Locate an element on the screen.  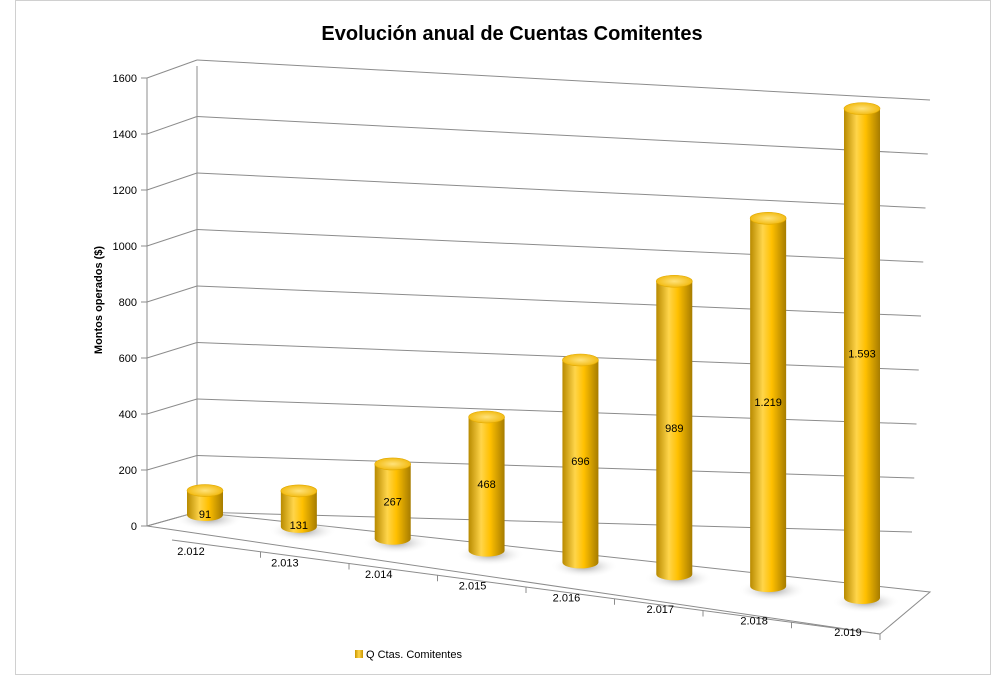
data-label: 468 is located at coordinates (486, 485).